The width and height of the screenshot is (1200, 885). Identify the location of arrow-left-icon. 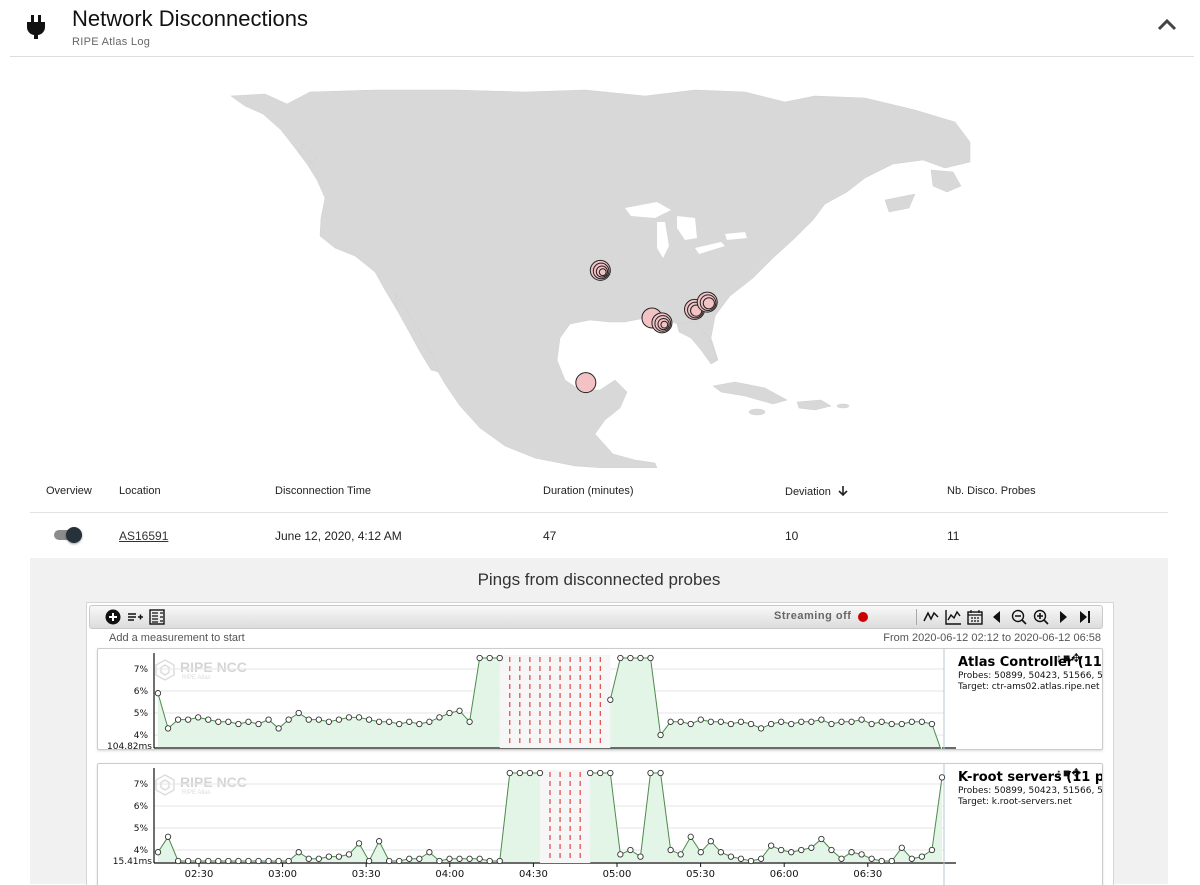
(997, 617).